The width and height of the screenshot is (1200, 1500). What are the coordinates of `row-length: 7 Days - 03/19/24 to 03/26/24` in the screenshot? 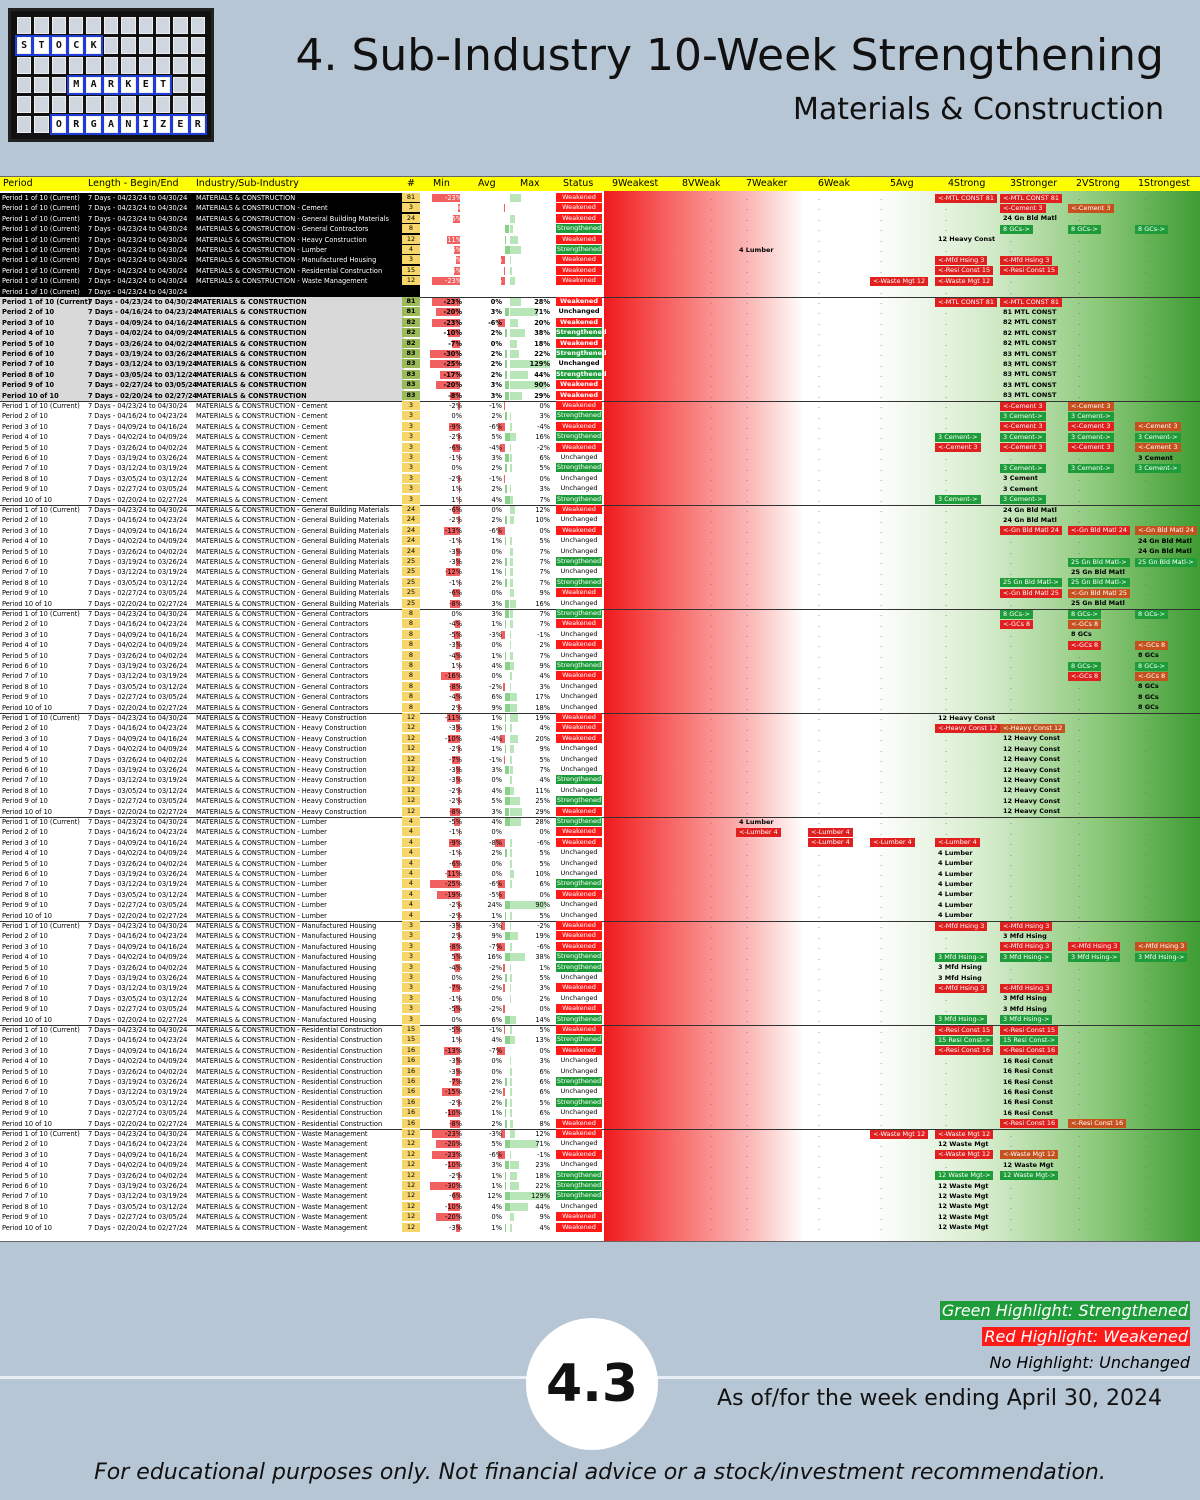 It's located at (138, 666).